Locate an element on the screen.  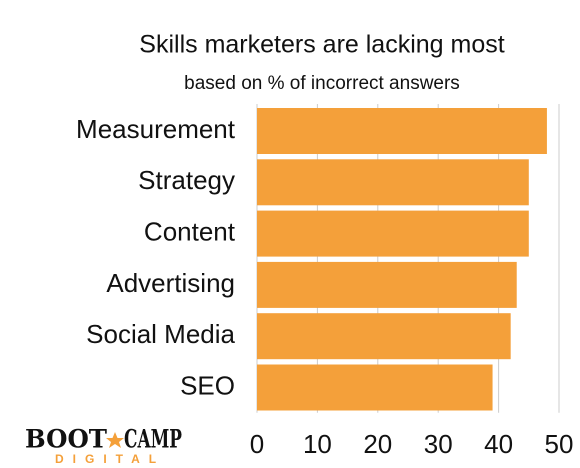
x-tick-label: 20 is located at coordinates (377, 444).